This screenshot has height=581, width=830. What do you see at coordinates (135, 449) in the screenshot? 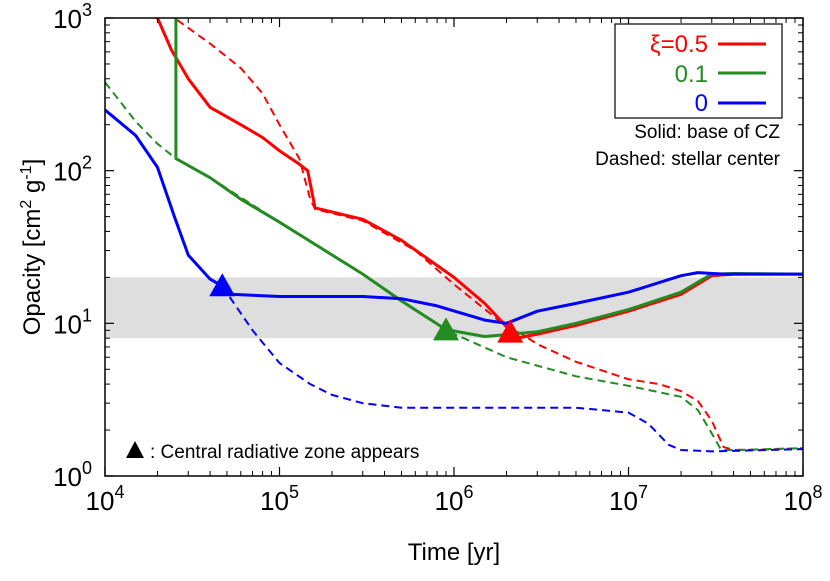
I see `triangle-legend-icon` at bounding box center [135, 449].